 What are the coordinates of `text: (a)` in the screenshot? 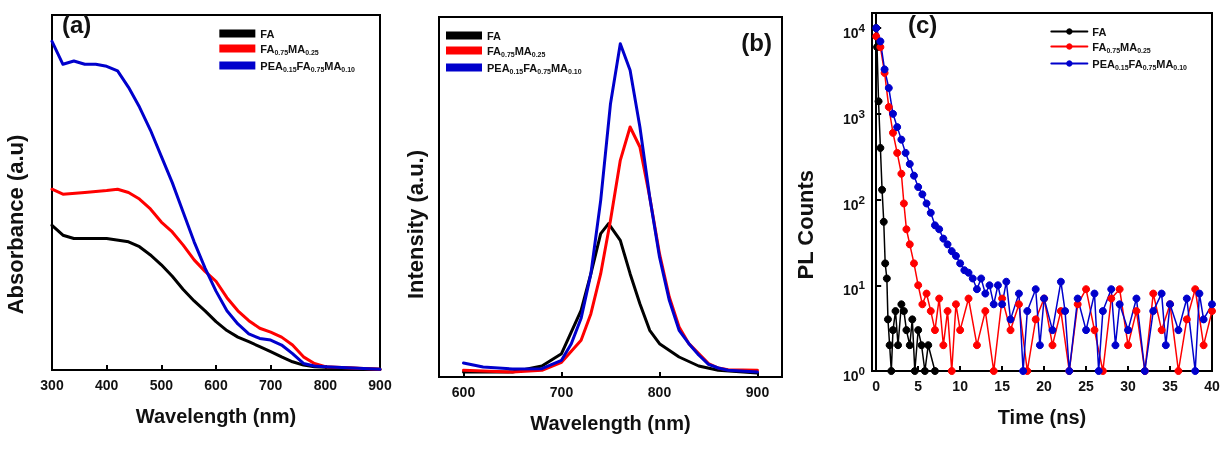 It's located at (77, 24).